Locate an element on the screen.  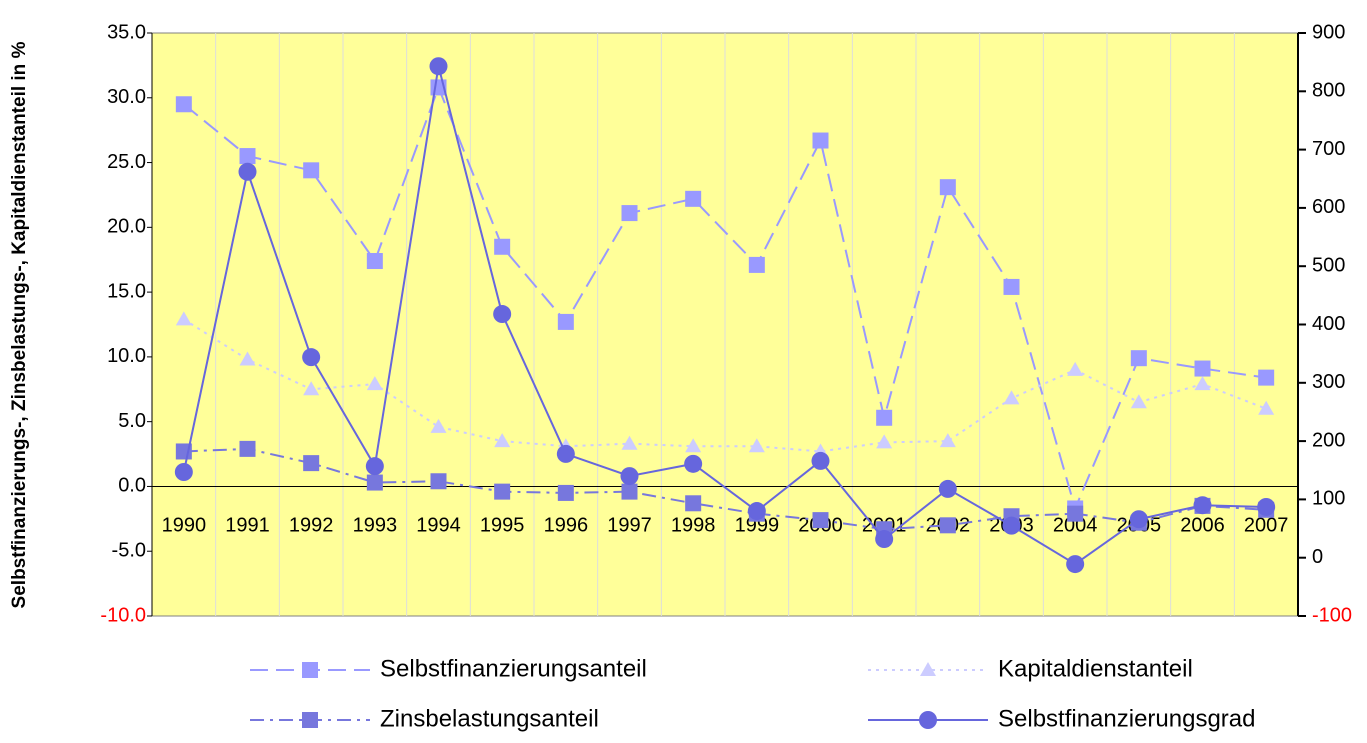
legend-label: Zinsbelastungsanteil is located at coordinates (489, 718).